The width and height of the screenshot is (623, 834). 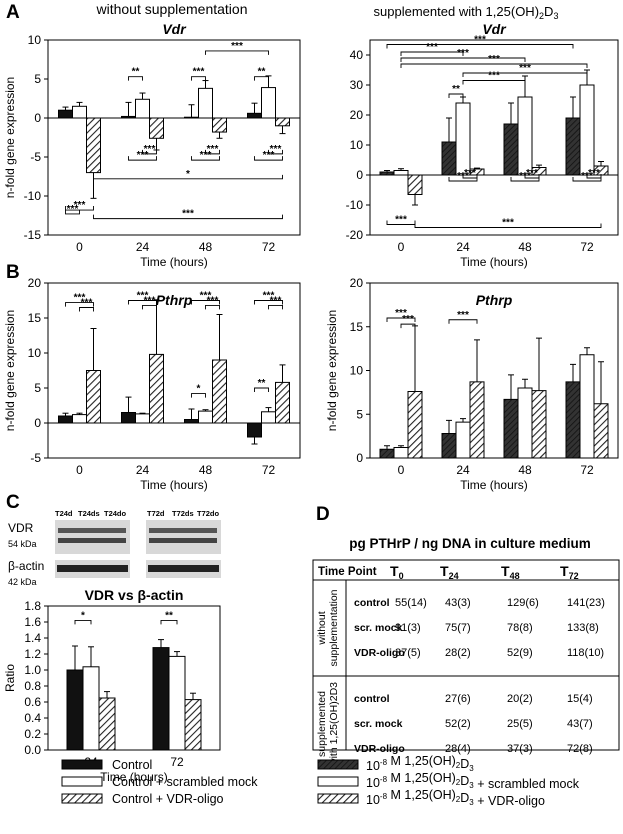 What do you see at coordinates (22, 582) in the screenshot?
I see `blot-actin-kda: 42 kDa` at bounding box center [22, 582].